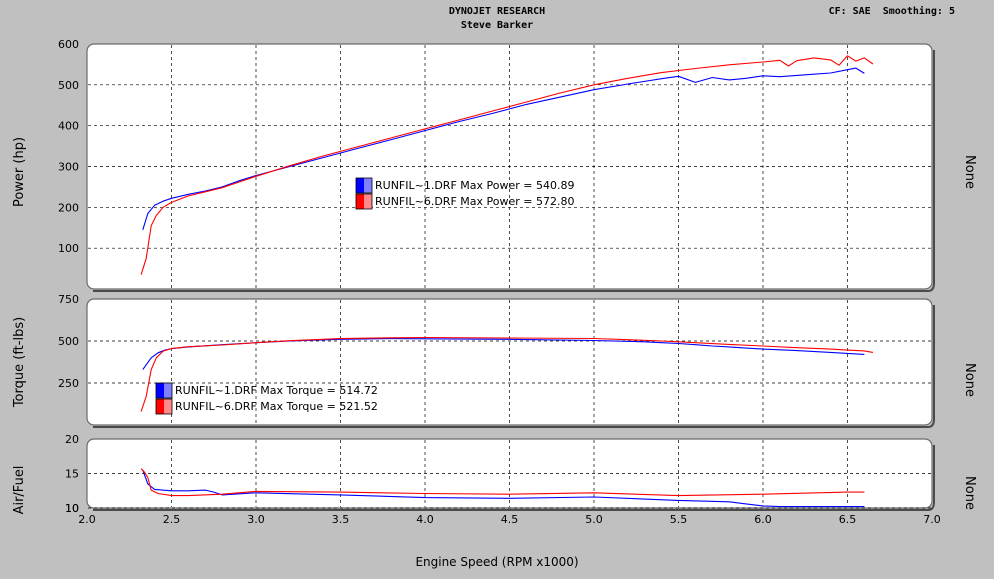 The image size is (994, 579). Describe the element at coordinates (474, 201) in the screenshot. I see `legend-entry: RUNFIL~6.DRF Max Power = 572.80` at that location.